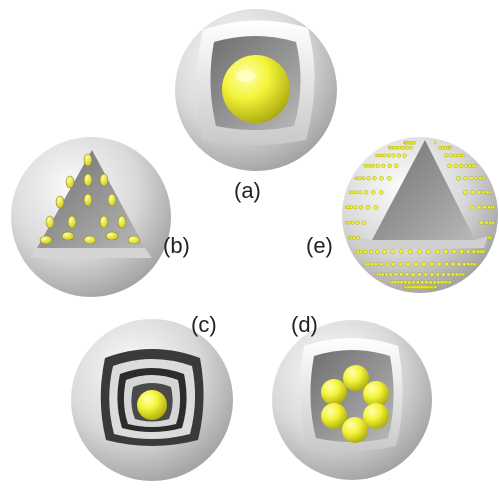  Describe the element at coordinates (423, 190) in the screenshot. I see `cavity` at that location.